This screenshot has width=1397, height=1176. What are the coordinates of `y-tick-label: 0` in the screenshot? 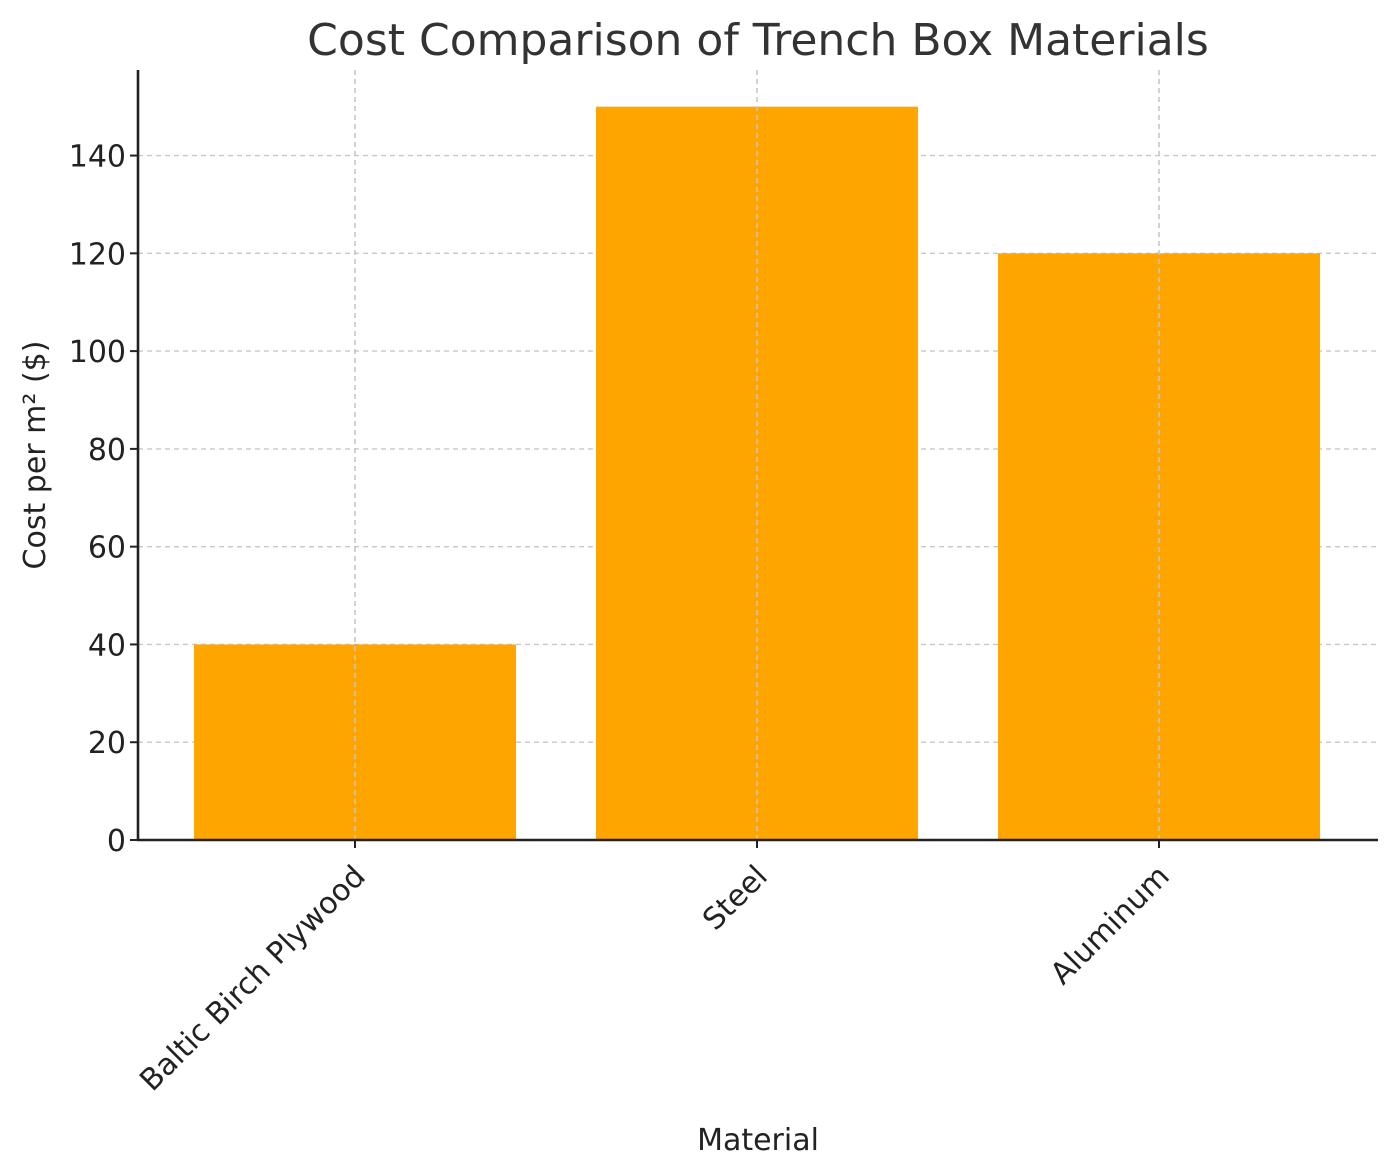 It's located at (116, 841).